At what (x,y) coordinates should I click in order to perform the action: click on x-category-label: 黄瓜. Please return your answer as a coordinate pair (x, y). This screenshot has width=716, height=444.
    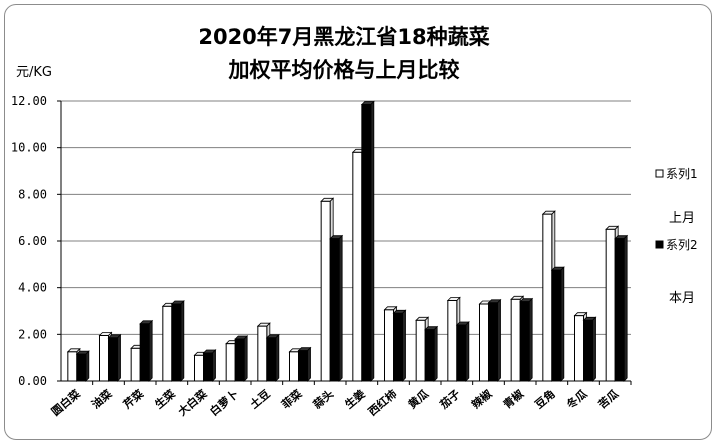
    Looking at the image, I should click on (418, 399).